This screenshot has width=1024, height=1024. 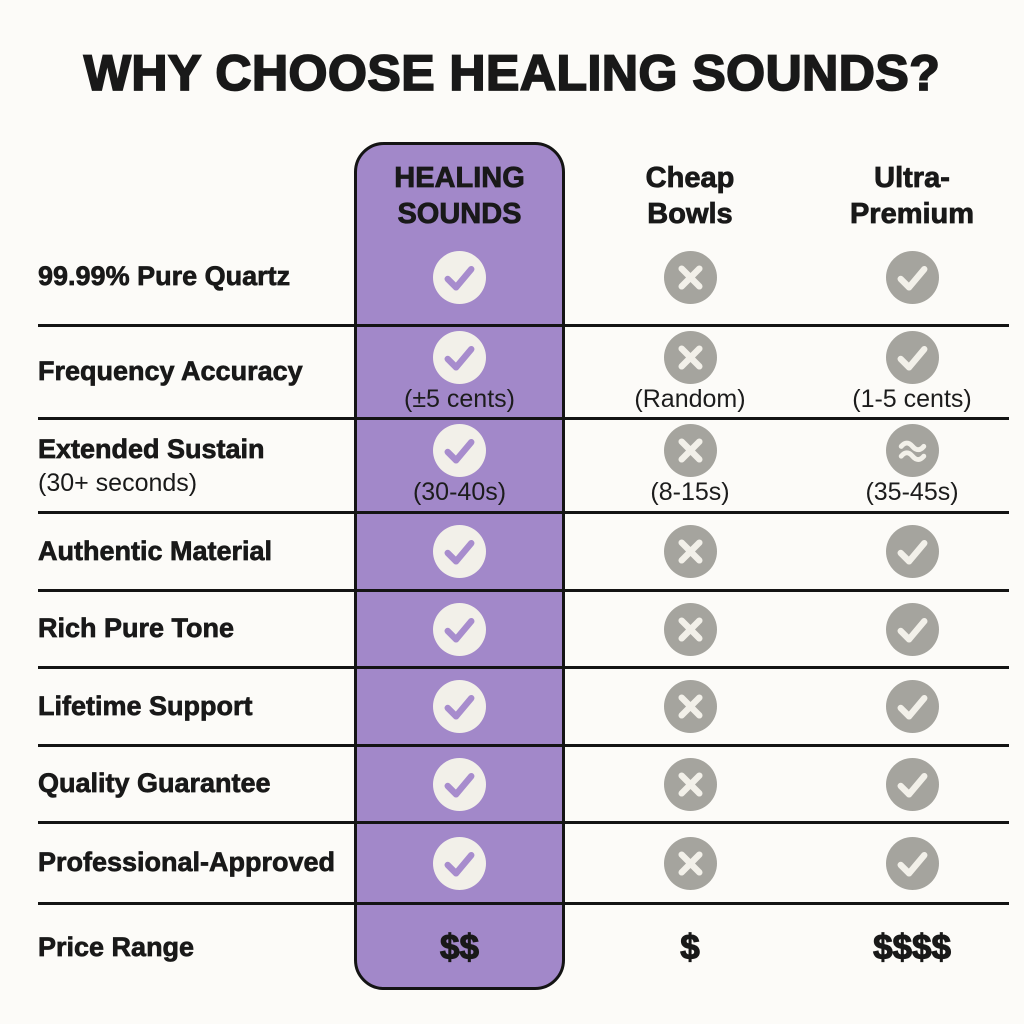 I want to click on feature-label: Frequency Accuracy, so click(x=196, y=371).